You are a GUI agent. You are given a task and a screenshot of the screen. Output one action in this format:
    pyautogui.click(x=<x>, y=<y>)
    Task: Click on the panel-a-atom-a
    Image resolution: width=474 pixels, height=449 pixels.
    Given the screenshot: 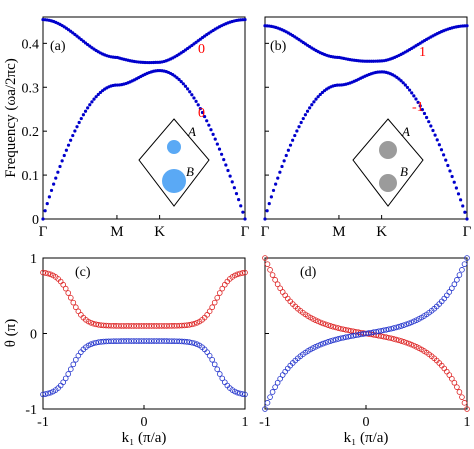 What is the action you would take?
    pyautogui.click(x=174, y=147)
    